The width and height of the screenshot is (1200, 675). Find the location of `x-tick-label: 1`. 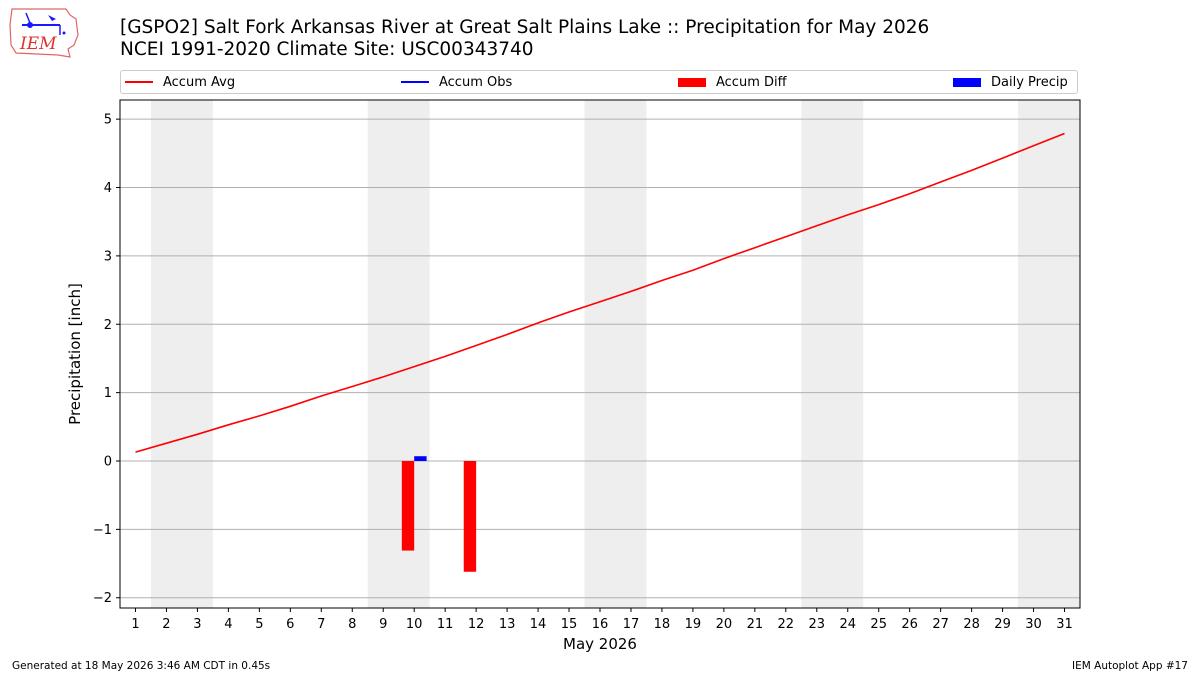

x-tick-label: 1 is located at coordinates (135, 624).